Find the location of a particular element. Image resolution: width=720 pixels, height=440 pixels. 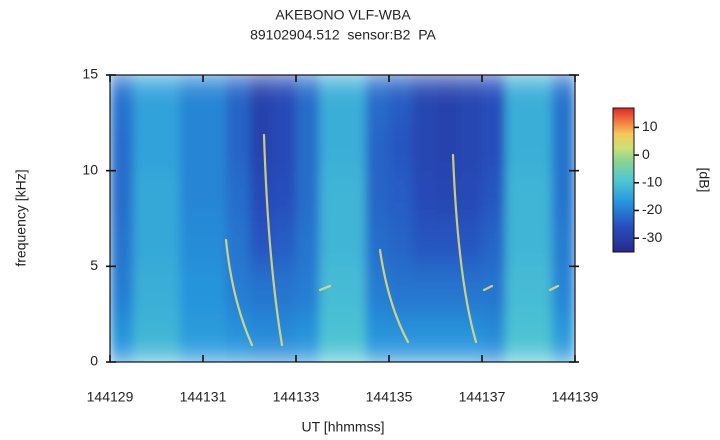

colorbar-tick-label: 10 is located at coordinates (650, 126).